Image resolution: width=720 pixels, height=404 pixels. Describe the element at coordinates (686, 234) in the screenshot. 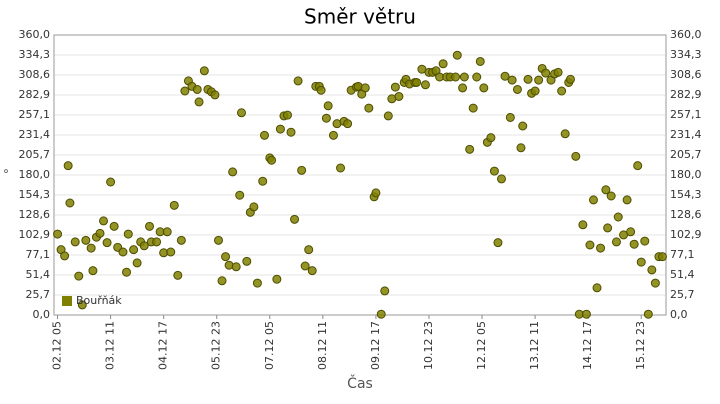

I see `y2-tick-label: 102,9` at that location.